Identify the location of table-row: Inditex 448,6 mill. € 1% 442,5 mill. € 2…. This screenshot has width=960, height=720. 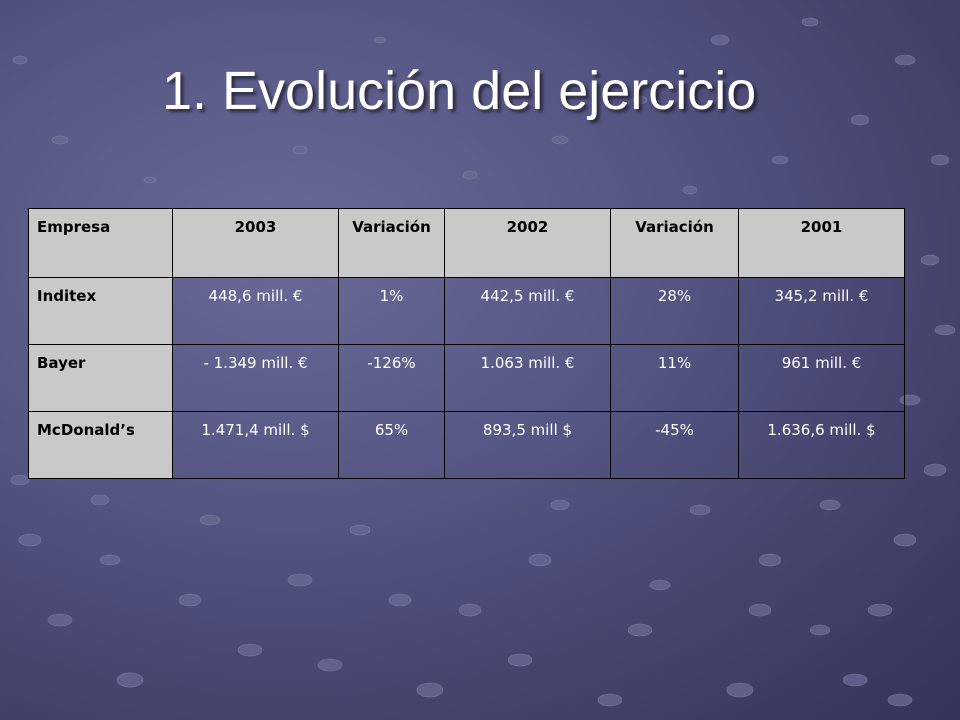
(466, 311).